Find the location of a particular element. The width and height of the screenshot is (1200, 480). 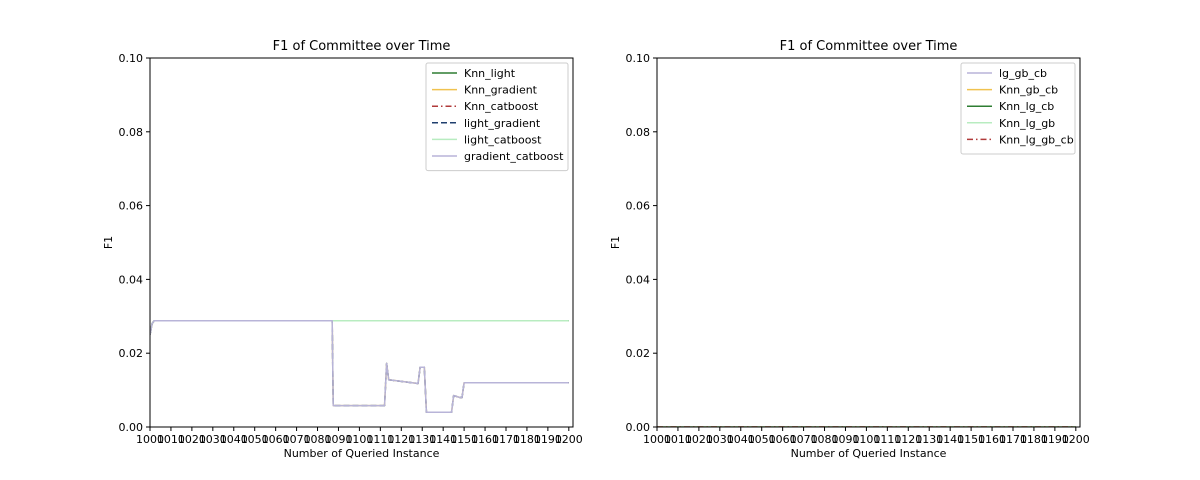

legend-label-Knn_gradient: Knn_gradient is located at coordinates (501, 90).